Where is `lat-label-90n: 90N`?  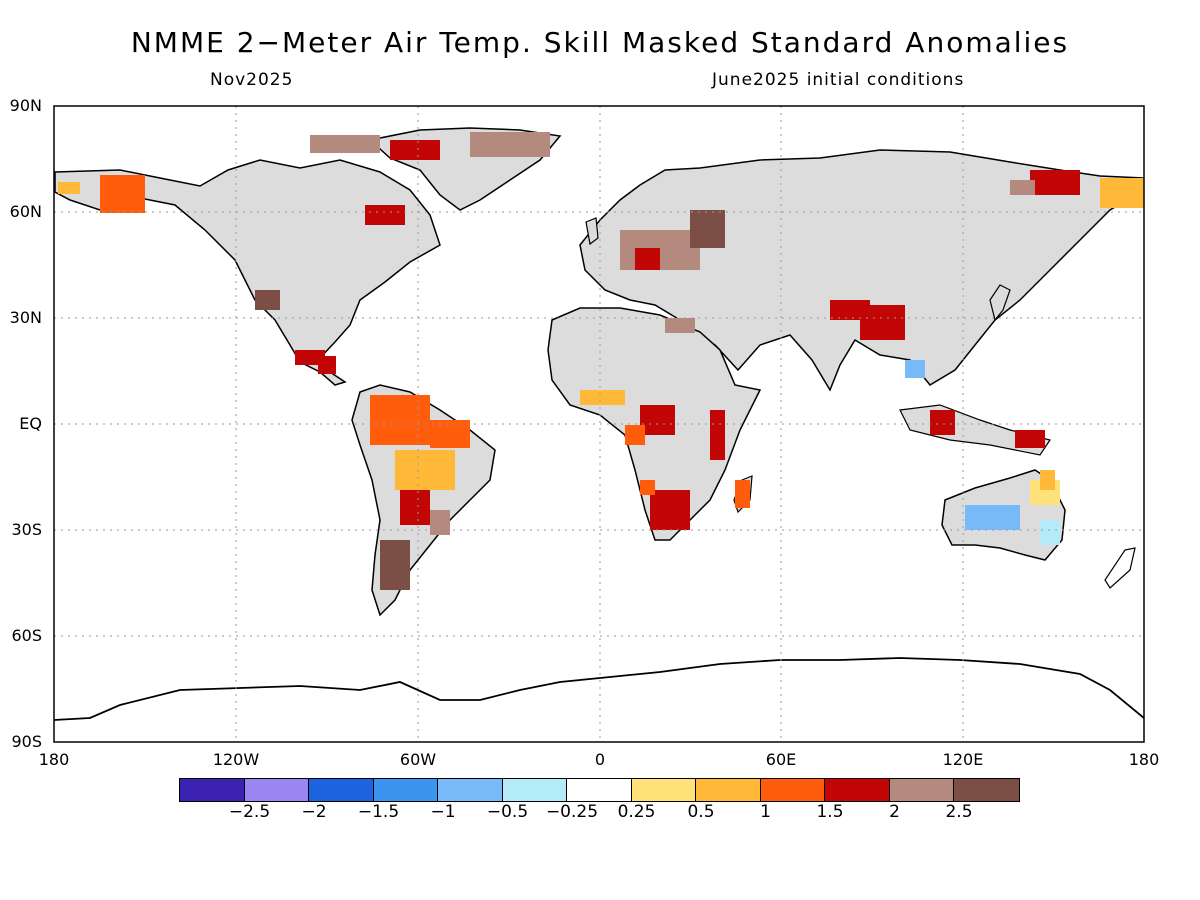
lat-label-90n: 90N is located at coordinates (25, 105).